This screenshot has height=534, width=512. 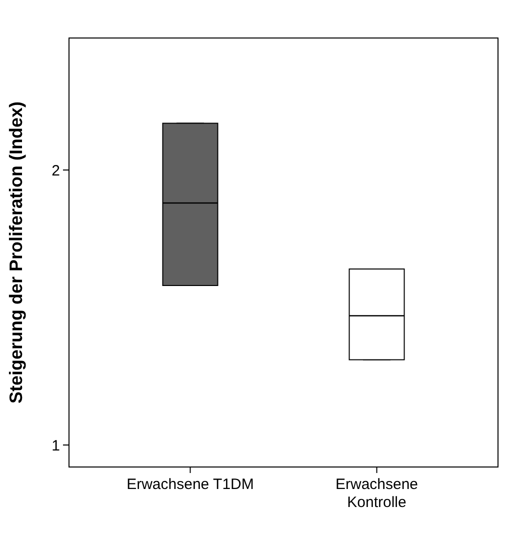 I want to click on x-tick-label: Erwachsene T1DM, so click(x=190, y=484).